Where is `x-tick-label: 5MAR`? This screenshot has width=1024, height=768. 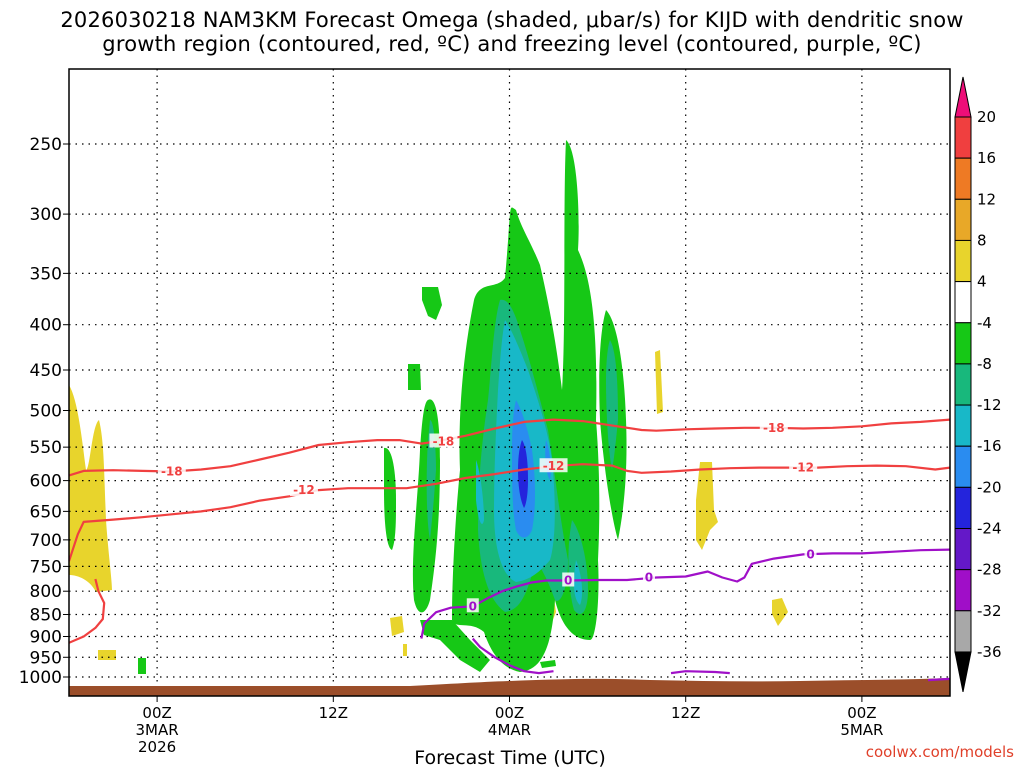 x-tick-label: 5MAR is located at coordinates (861, 730).